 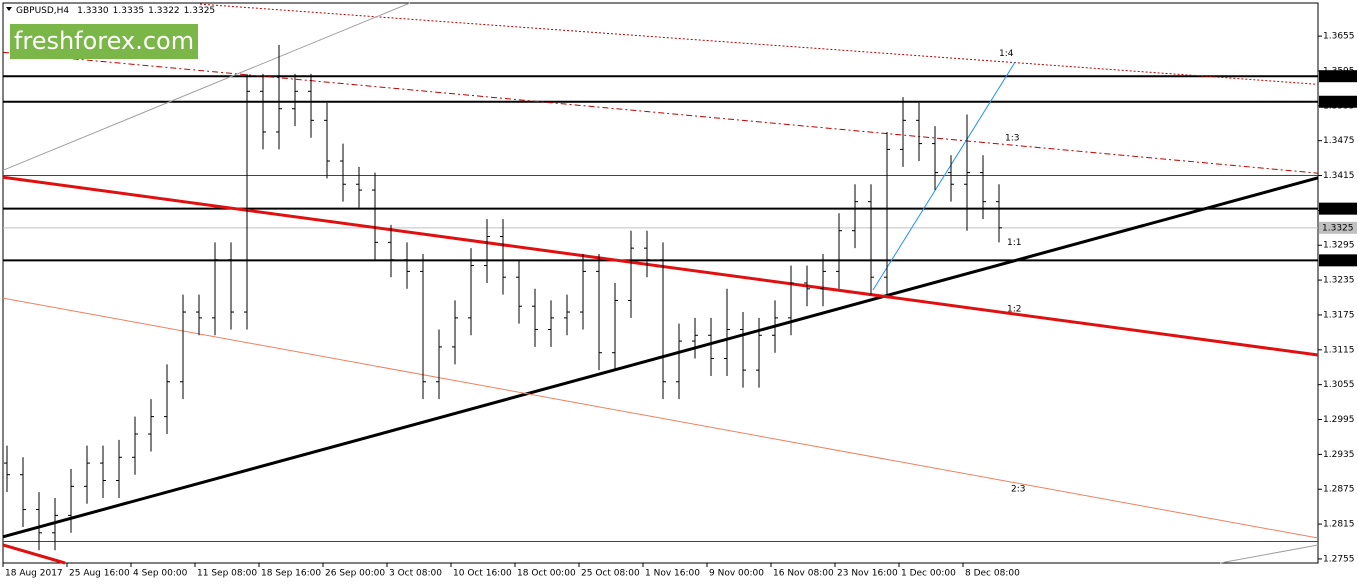 I want to click on y-tick-label: 1.3415, so click(x=1339, y=176).